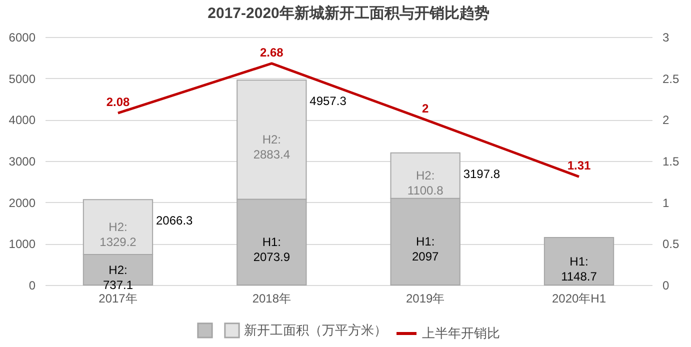 This screenshot has height=347, width=691. What do you see at coordinates (32, 285) in the screenshot?
I see `y-tick-label: 0` at bounding box center [32, 285].